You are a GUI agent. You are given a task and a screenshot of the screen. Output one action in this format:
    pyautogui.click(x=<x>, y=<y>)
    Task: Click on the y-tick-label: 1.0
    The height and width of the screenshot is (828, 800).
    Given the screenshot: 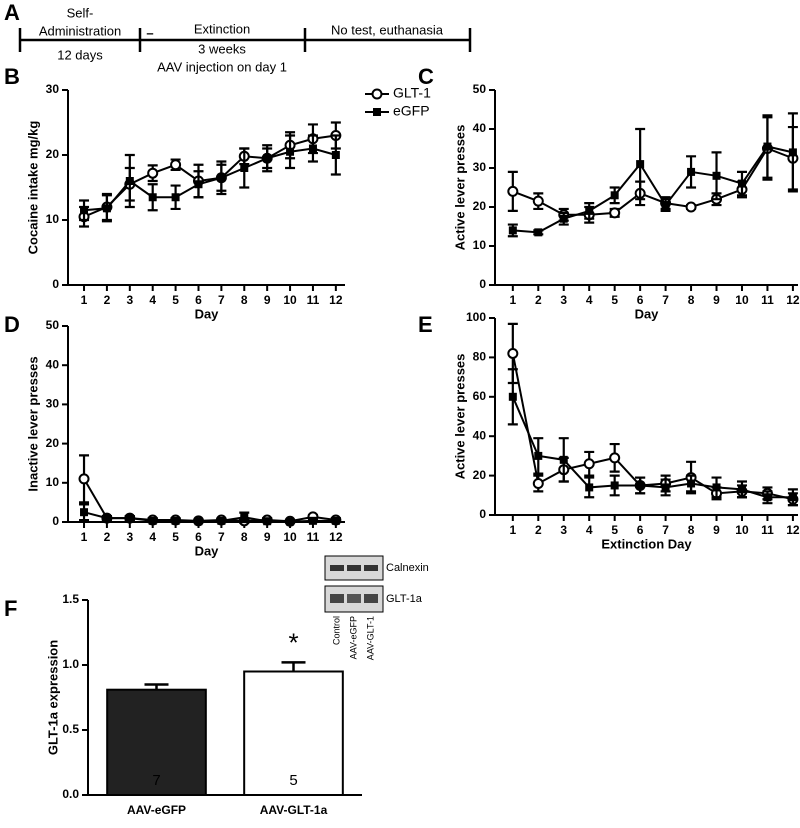 What is the action you would take?
    pyautogui.click(x=70, y=664)
    